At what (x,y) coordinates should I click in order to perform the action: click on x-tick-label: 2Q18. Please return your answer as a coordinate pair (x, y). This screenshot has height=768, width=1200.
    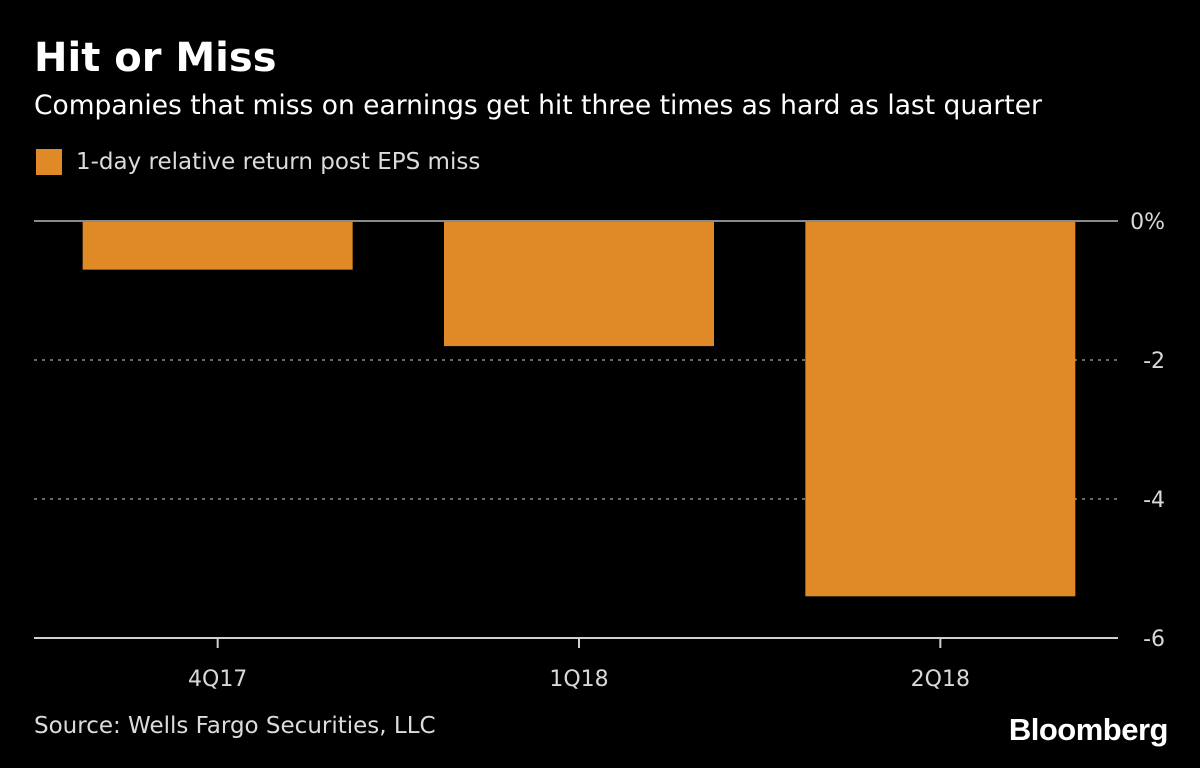
    Looking at the image, I should click on (940, 679).